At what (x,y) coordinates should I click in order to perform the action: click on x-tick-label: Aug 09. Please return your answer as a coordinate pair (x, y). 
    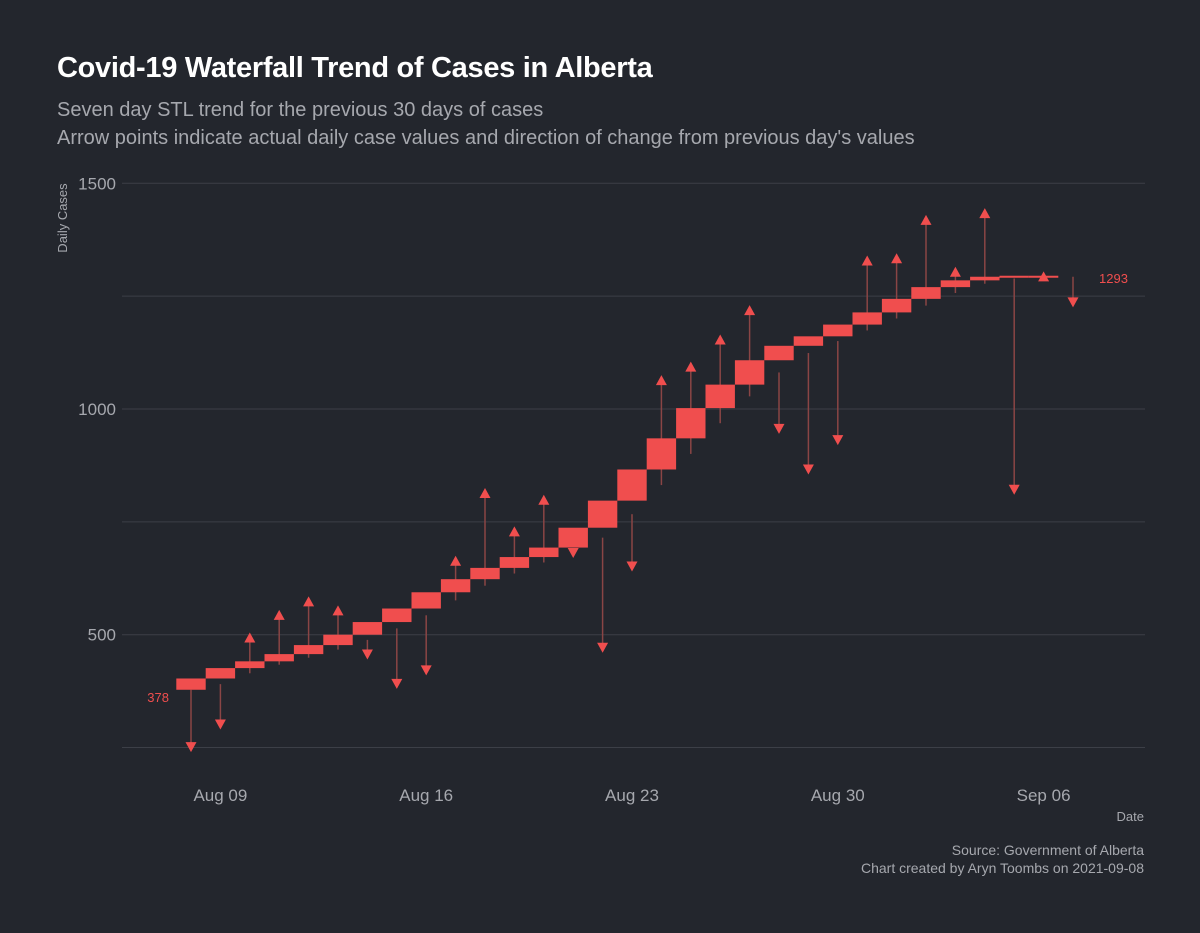
    Looking at the image, I should click on (220, 795).